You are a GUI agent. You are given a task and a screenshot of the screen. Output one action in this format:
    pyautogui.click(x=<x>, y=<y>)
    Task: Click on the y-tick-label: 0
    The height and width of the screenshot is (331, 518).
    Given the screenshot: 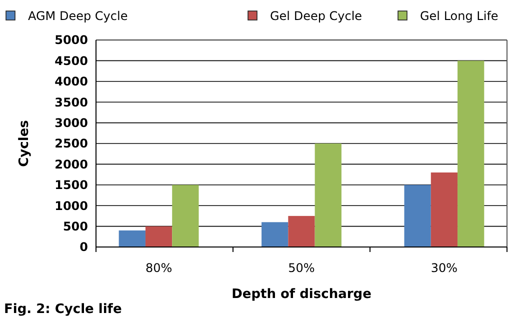 What is the action you would take?
    pyautogui.click(x=84, y=247)
    